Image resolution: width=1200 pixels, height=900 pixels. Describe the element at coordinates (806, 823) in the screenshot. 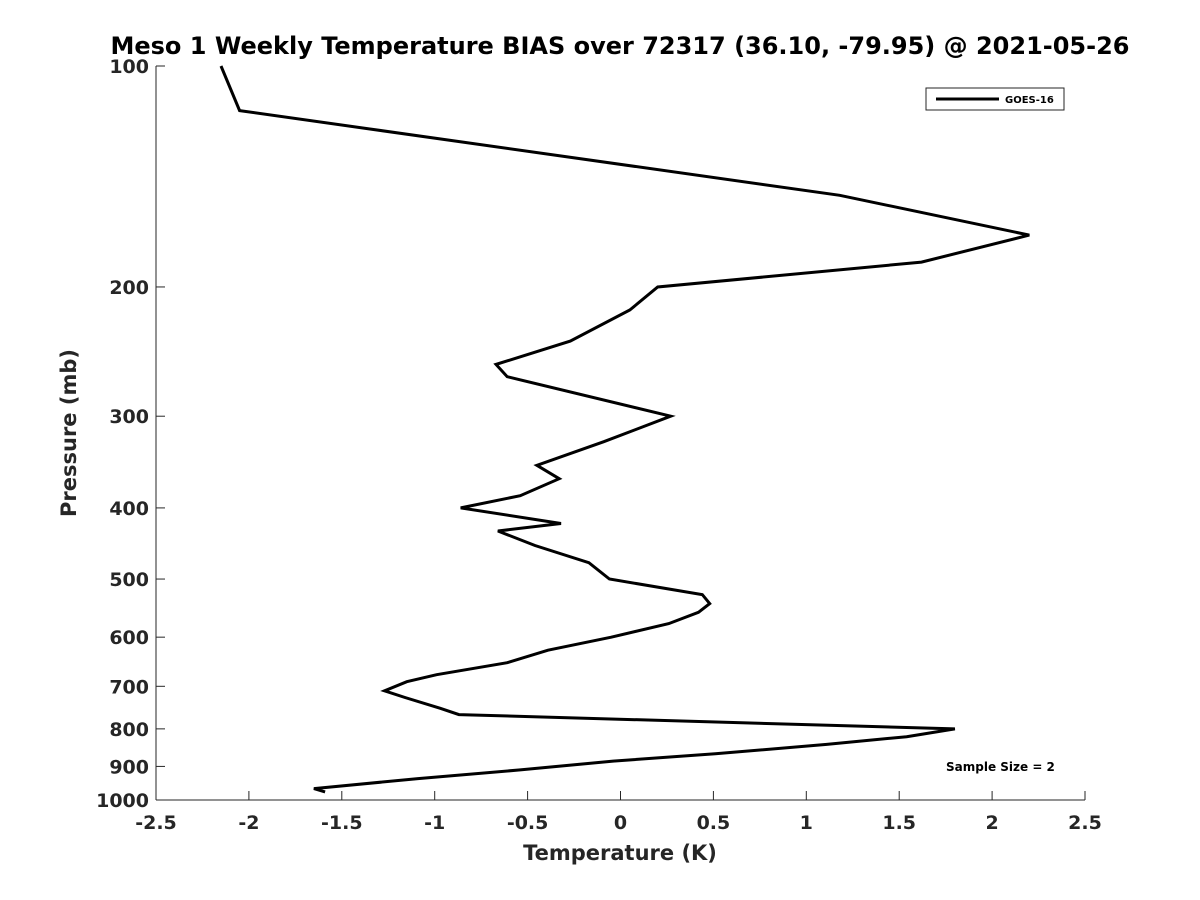

I see `x-tick-label: 1` at that location.